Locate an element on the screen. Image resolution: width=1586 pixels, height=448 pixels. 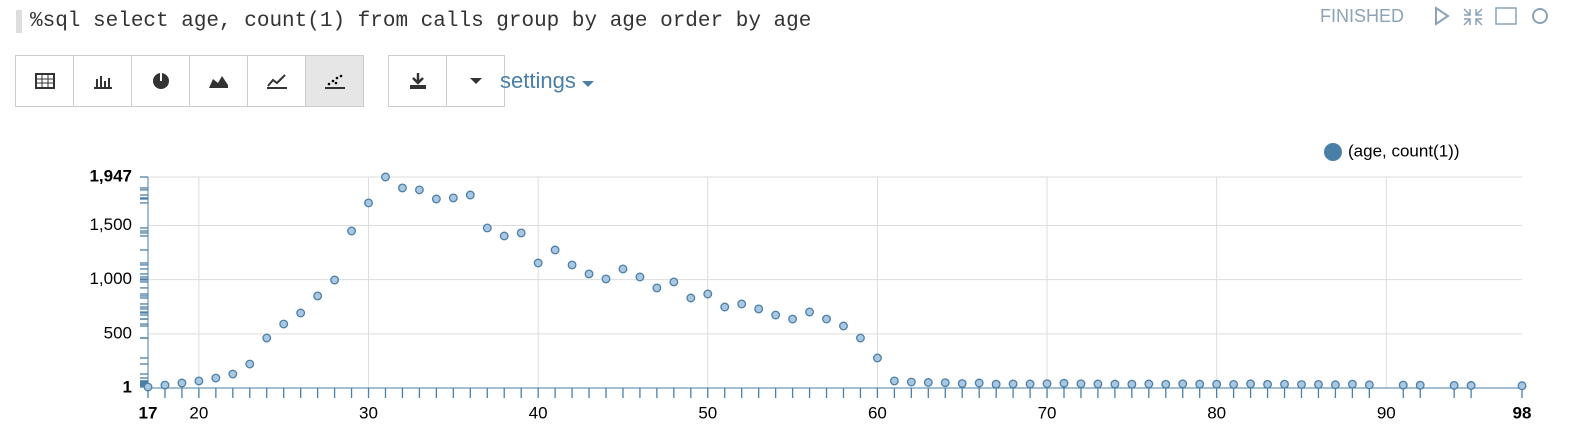
x-tick-label: 90 is located at coordinates (1386, 412).